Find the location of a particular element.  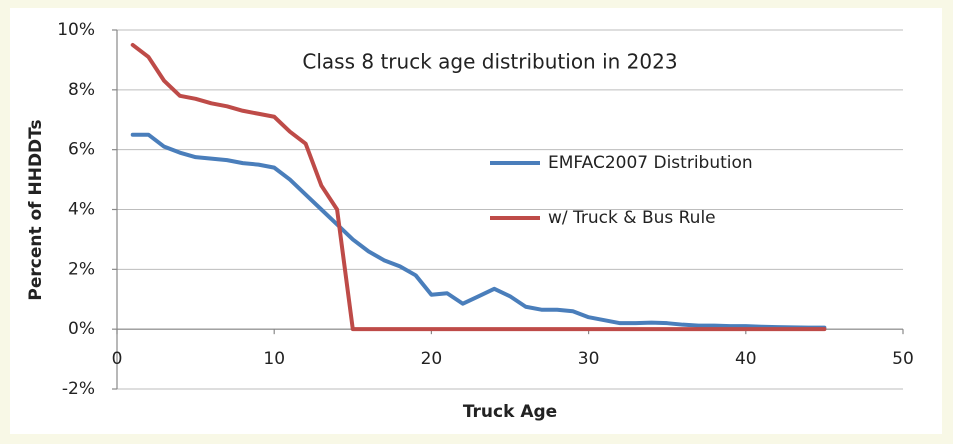

x-axis-label: Truck Age is located at coordinates (510, 412).